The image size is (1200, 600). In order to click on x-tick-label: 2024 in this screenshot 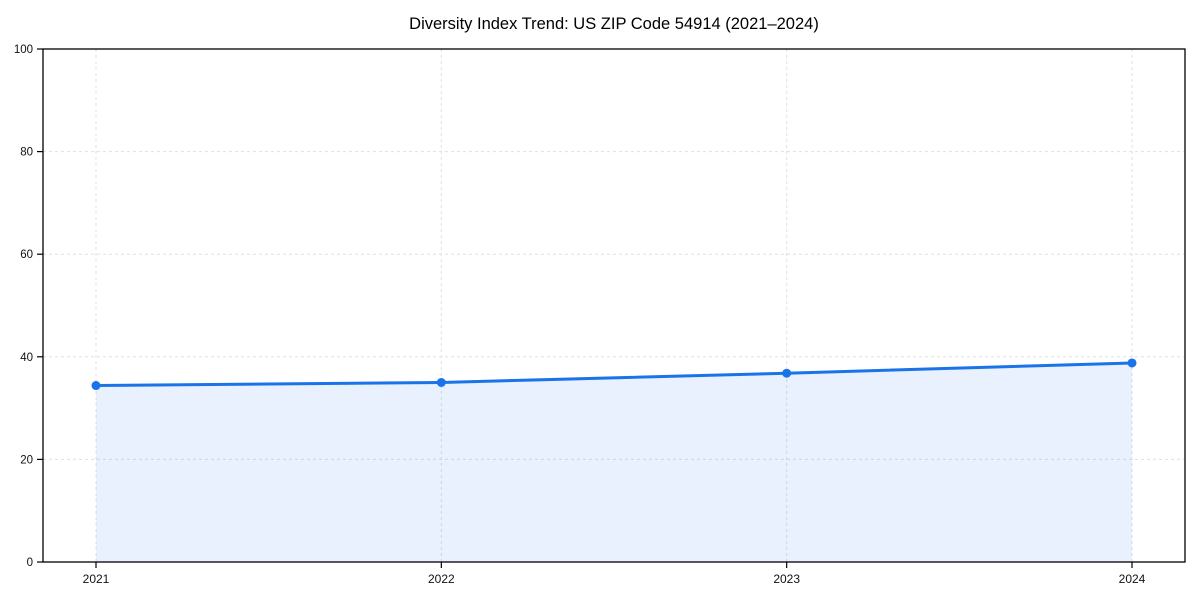, I will do `click(1132, 579)`.